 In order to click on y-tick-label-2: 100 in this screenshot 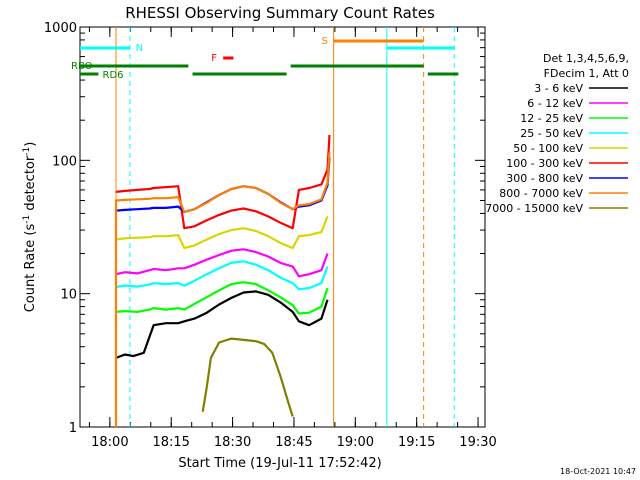, I will do `click(64, 161)`.